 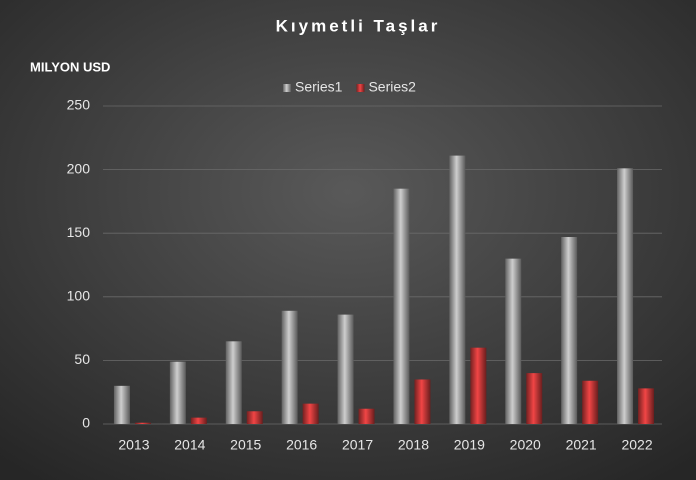 What do you see at coordinates (133, 445) in the screenshot?
I see `x-tick-label: 2013` at bounding box center [133, 445].